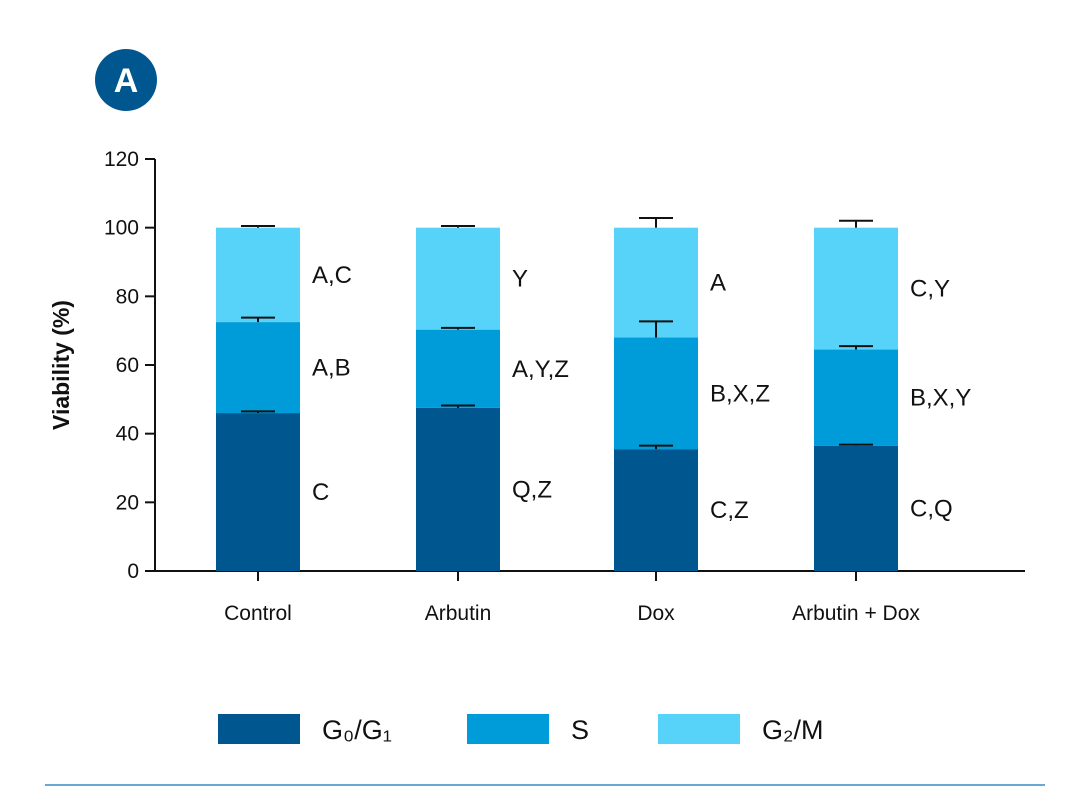 This screenshot has width=1091, height=788. Describe the element at coordinates (127, 434) in the screenshot. I see `y-tick-label: 40` at that location.